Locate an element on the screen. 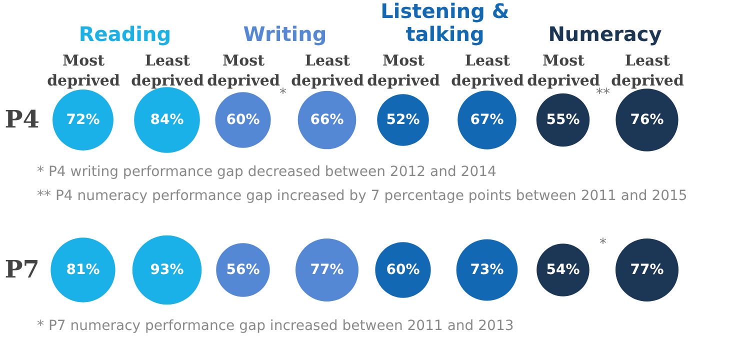 Image resolution: width=746 pixels, height=361 pixels. series-label: P4 is located at coordinates (22, 119).